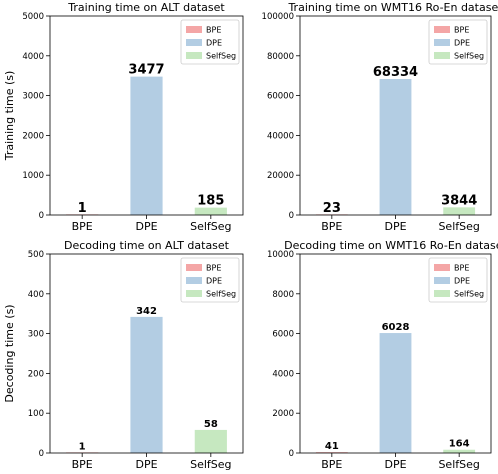 This screenshot has height=474, width=498. I want to click on y-tick-label: 6000, so click(283, 335).